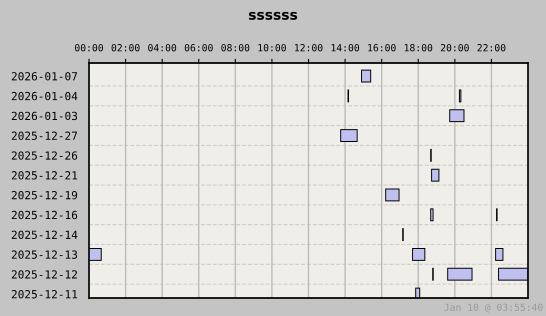 The image size is (546, 316). Describe the element at coordinates (198, 48) in the screenshot. I see `x-tick-label: 06:00` at that location.